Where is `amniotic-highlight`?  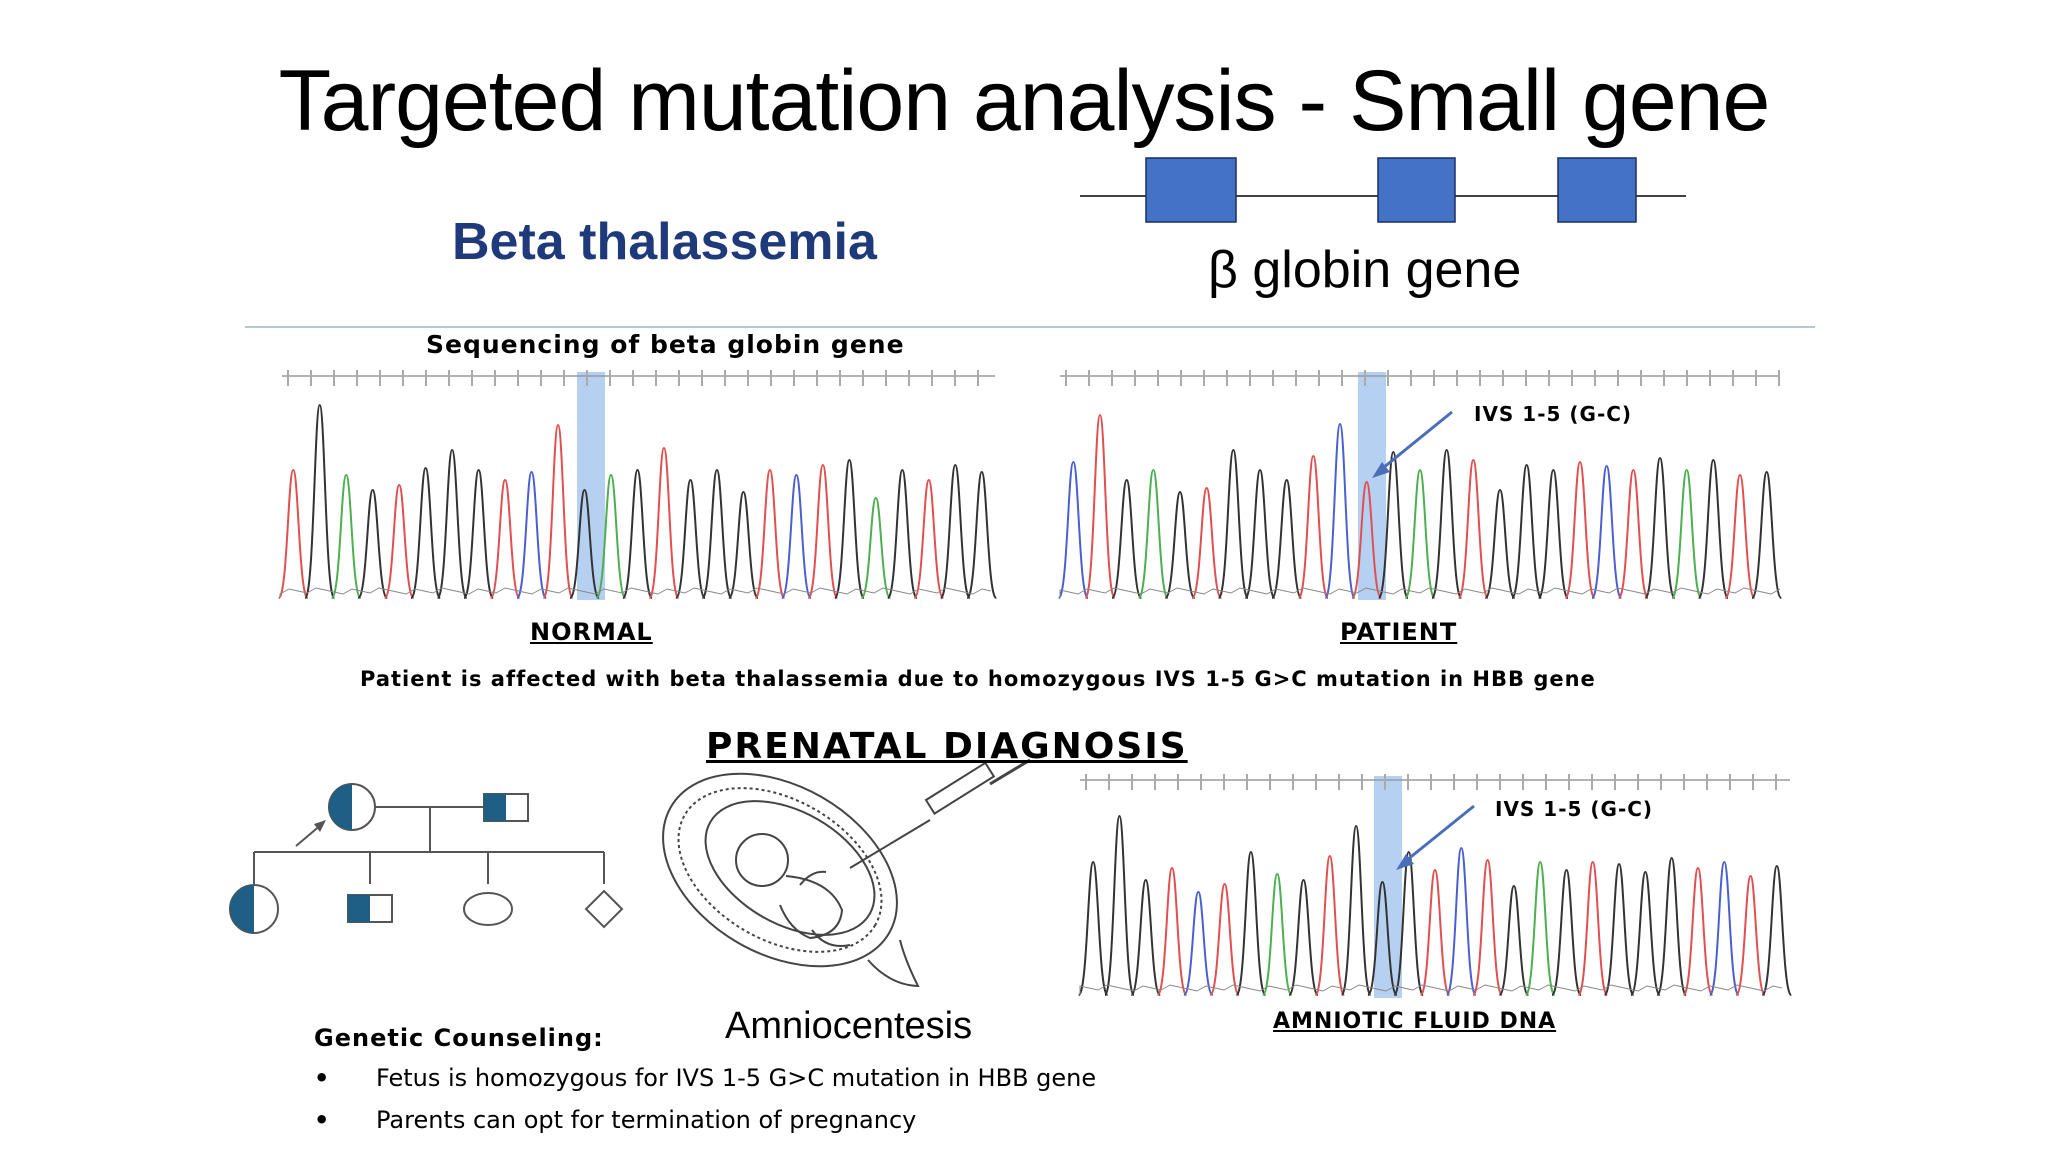
amniotic-highlight is located at coordinates (1388, 887).